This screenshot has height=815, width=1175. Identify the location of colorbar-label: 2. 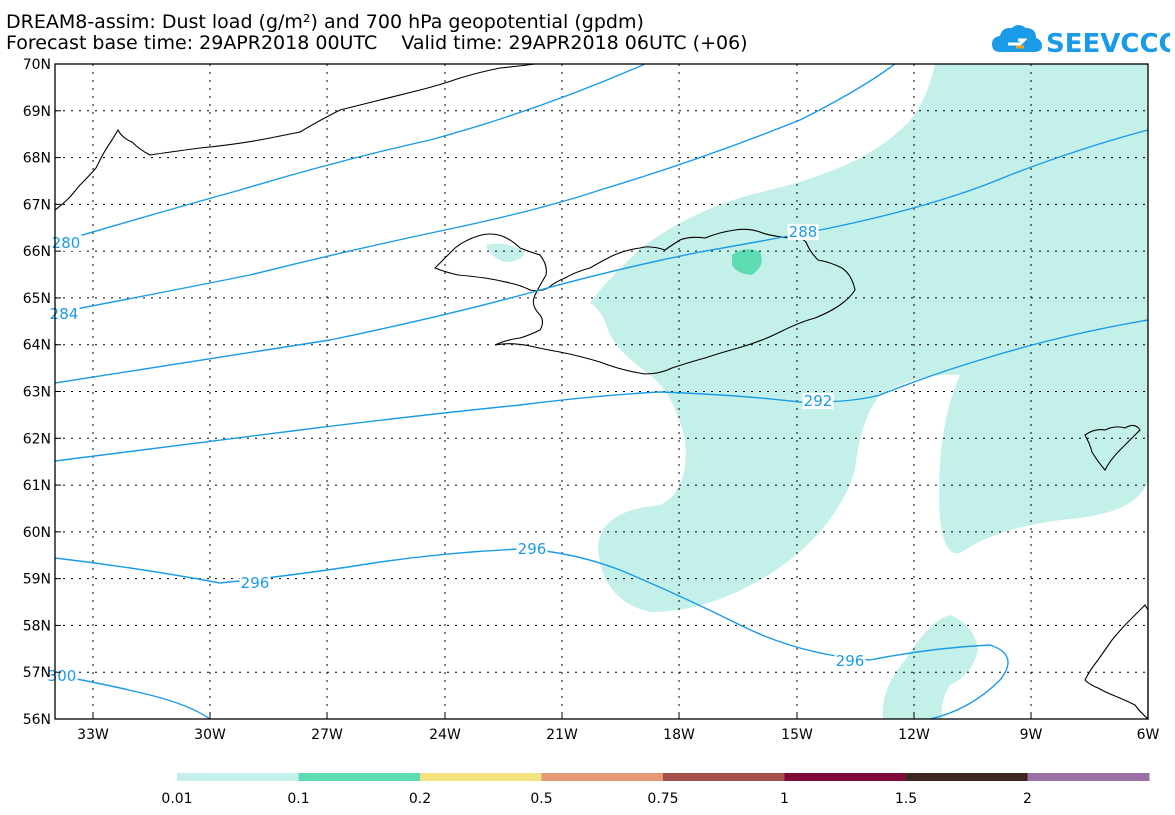
(1027, 799).